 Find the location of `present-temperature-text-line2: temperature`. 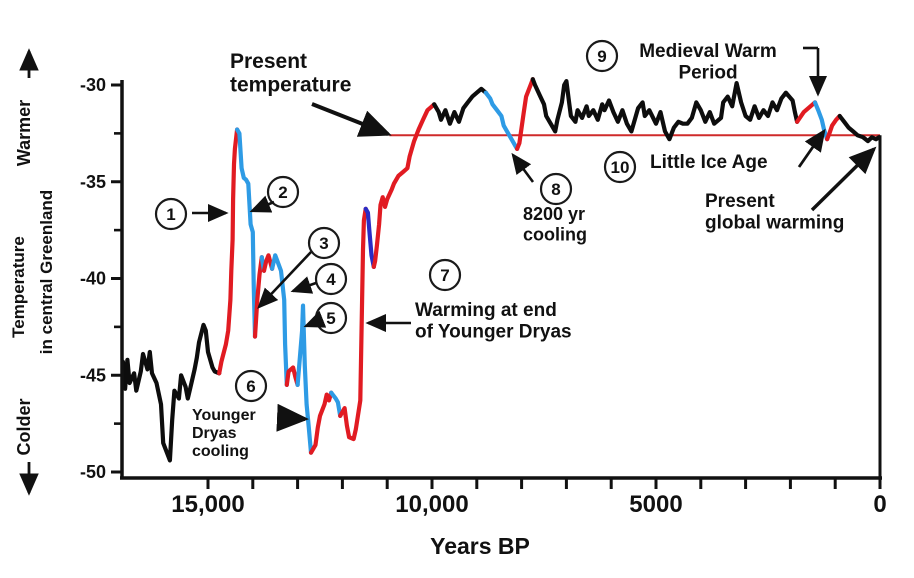

present-temperature-text-line2: temperature is located at coordinates (290, 85).